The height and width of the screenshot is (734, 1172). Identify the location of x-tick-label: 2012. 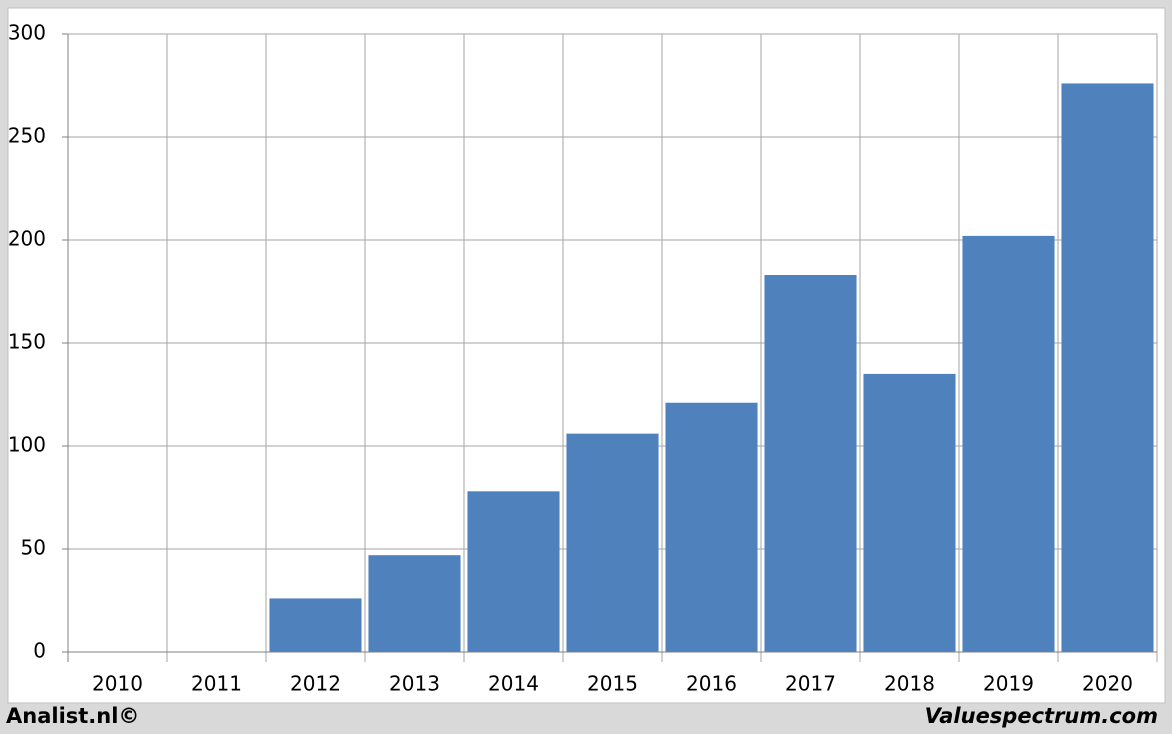
(315, 684).